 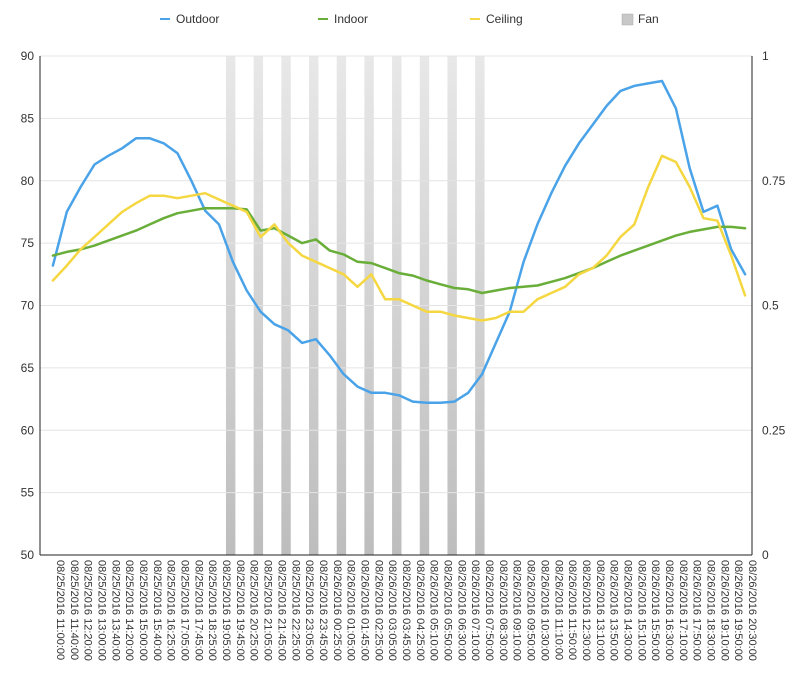 What do you see at coordinates (669, 610) in the screenshot?
I see `x-tick-label: 08/26/2016 16:30:00` at bounding box center [669, 610].